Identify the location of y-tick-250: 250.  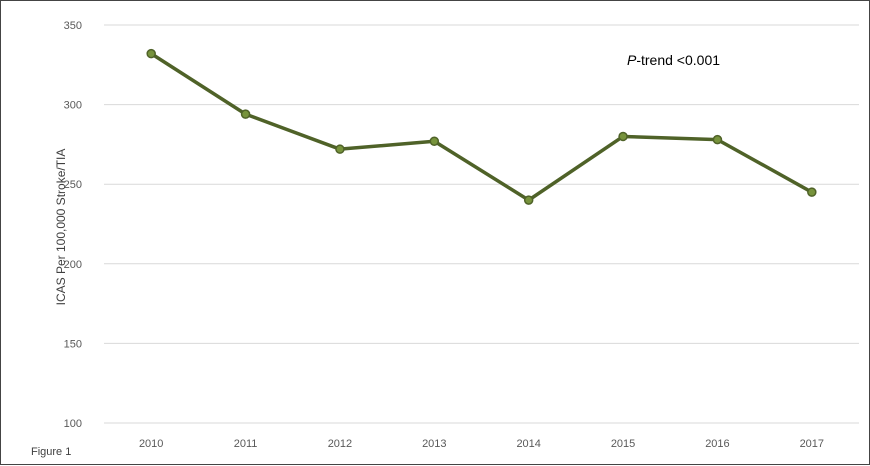
(73, 185).